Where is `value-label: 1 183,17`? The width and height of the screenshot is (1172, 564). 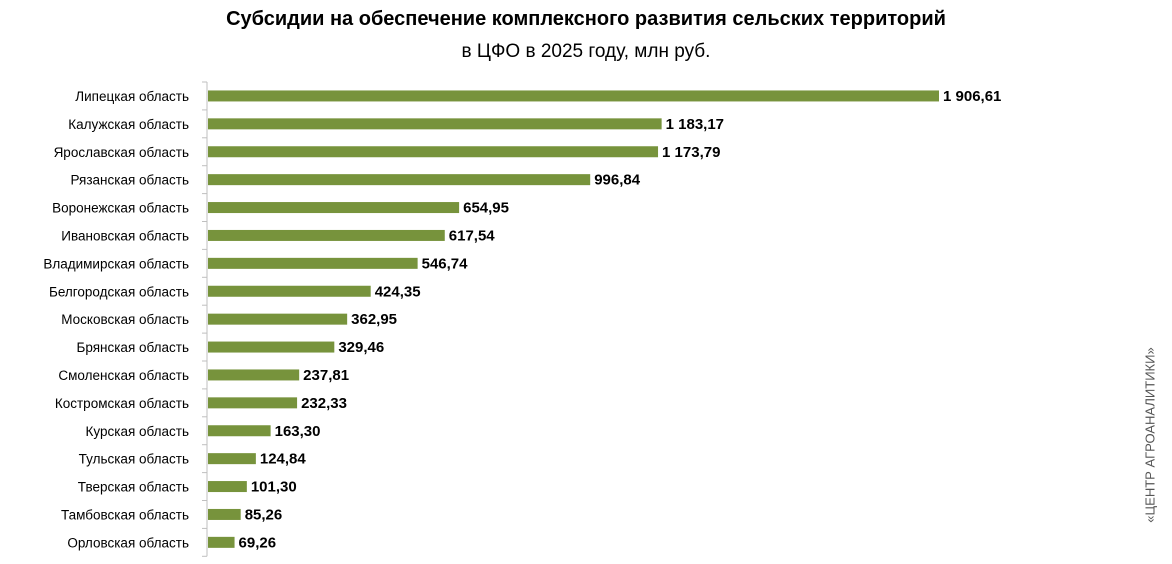 value-label: 1 183,17 is located at coordinates (695, 124).